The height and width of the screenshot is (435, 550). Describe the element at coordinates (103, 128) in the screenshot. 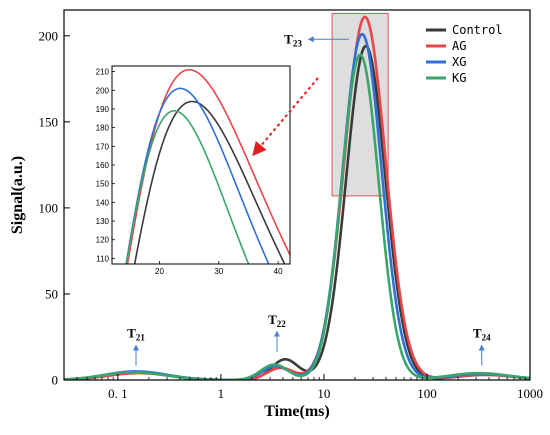

I see `inset-y-tick-label: 180` at that location.